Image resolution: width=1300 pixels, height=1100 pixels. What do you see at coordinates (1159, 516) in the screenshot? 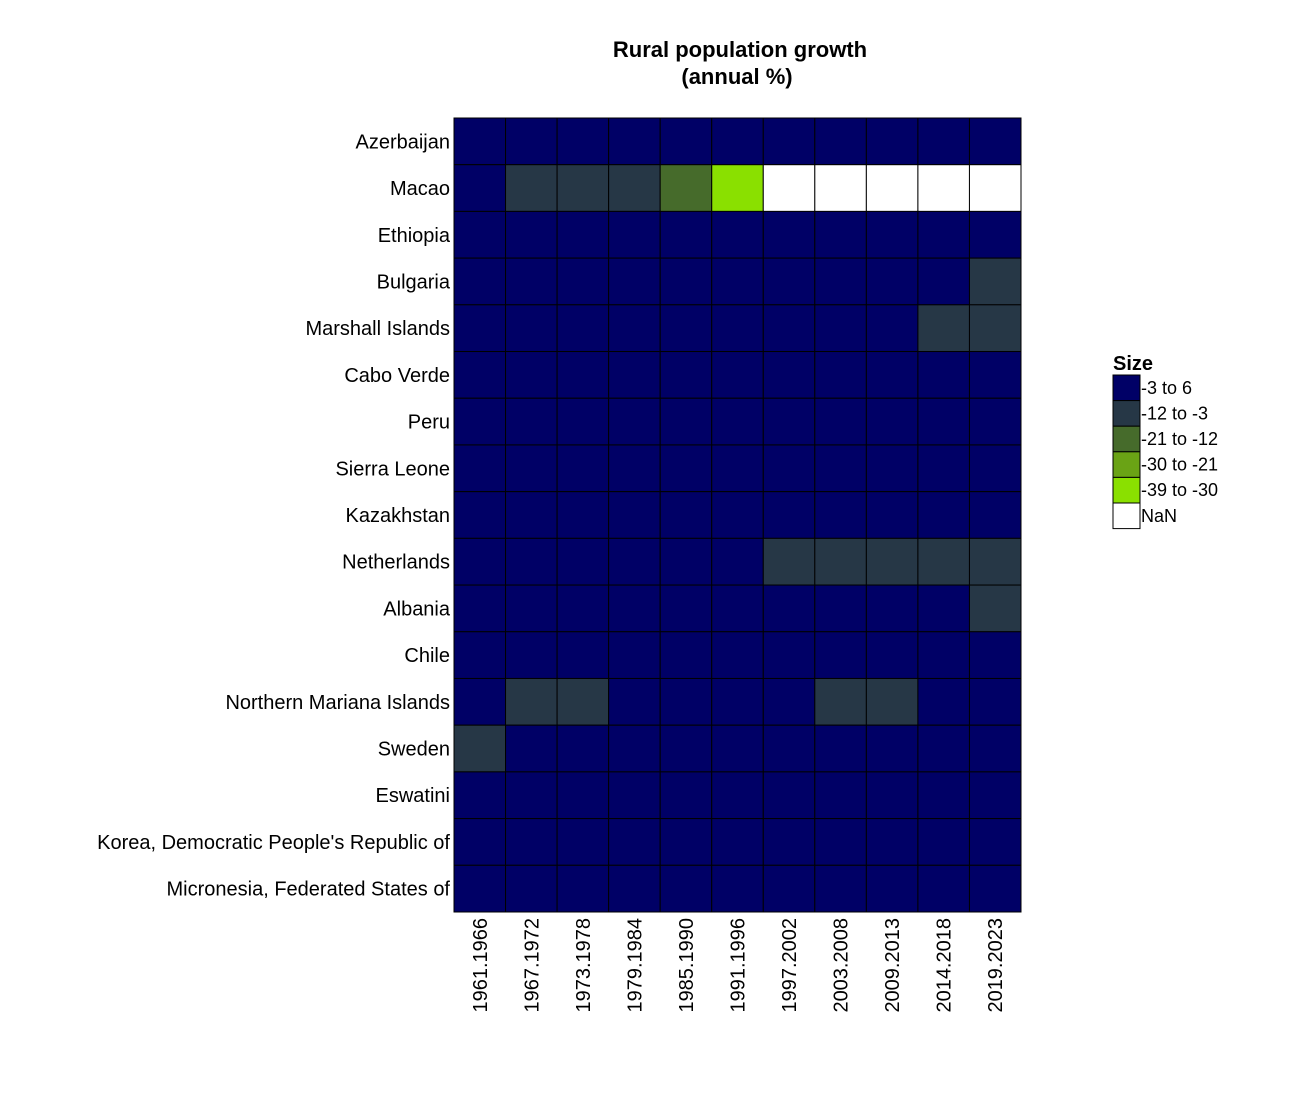
I see `legend-label: NaN` at bounding box center [1159, 516].